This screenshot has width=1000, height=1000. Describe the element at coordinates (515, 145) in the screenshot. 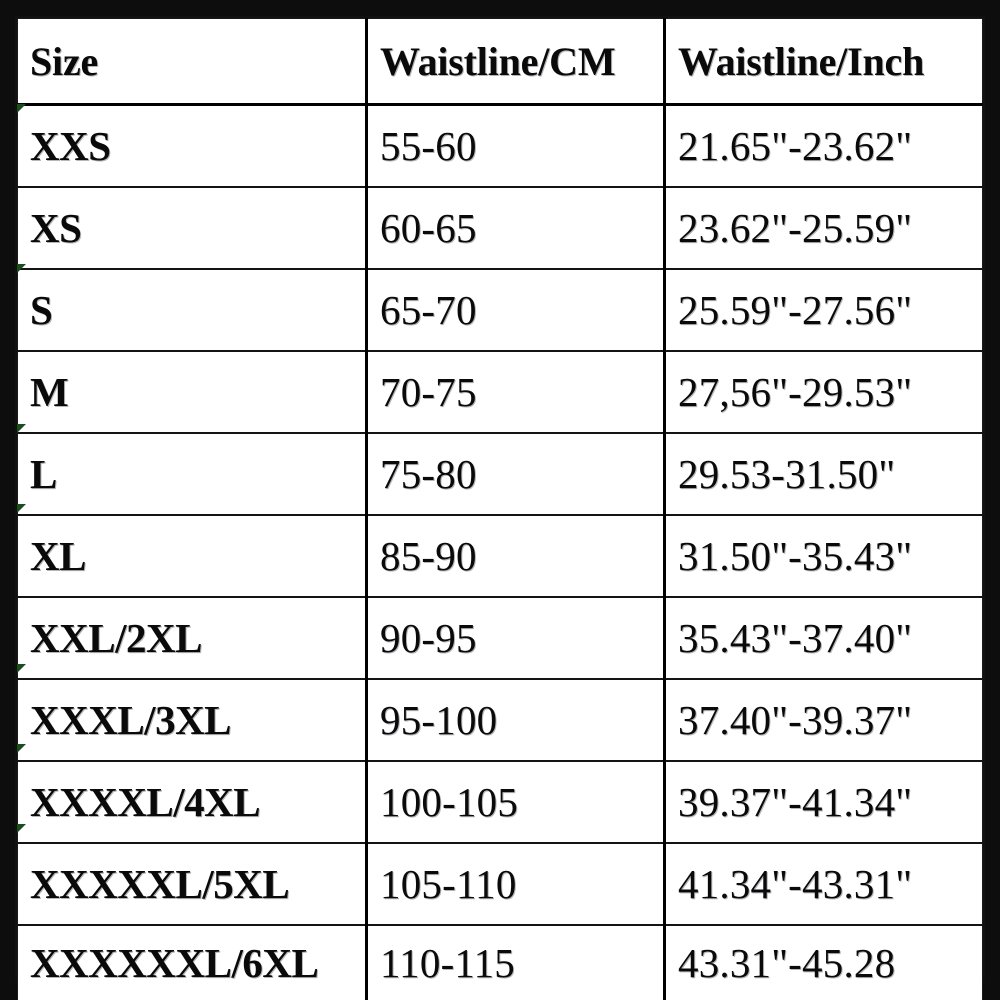

I see `cell-waistline-cm: 55-60` at that location.